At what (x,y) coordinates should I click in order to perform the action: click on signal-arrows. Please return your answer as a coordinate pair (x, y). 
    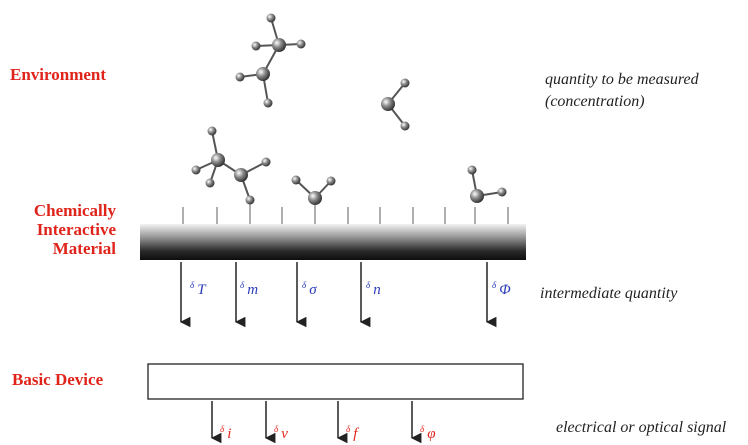
    Looking at the image, I should click on (316, 422).